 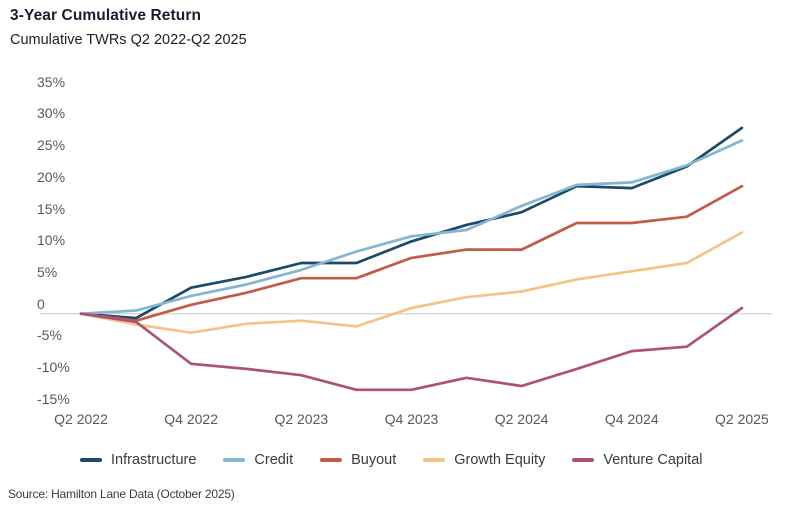 I want to click on y-tick-label: 20%, so click(x=51, y=176).